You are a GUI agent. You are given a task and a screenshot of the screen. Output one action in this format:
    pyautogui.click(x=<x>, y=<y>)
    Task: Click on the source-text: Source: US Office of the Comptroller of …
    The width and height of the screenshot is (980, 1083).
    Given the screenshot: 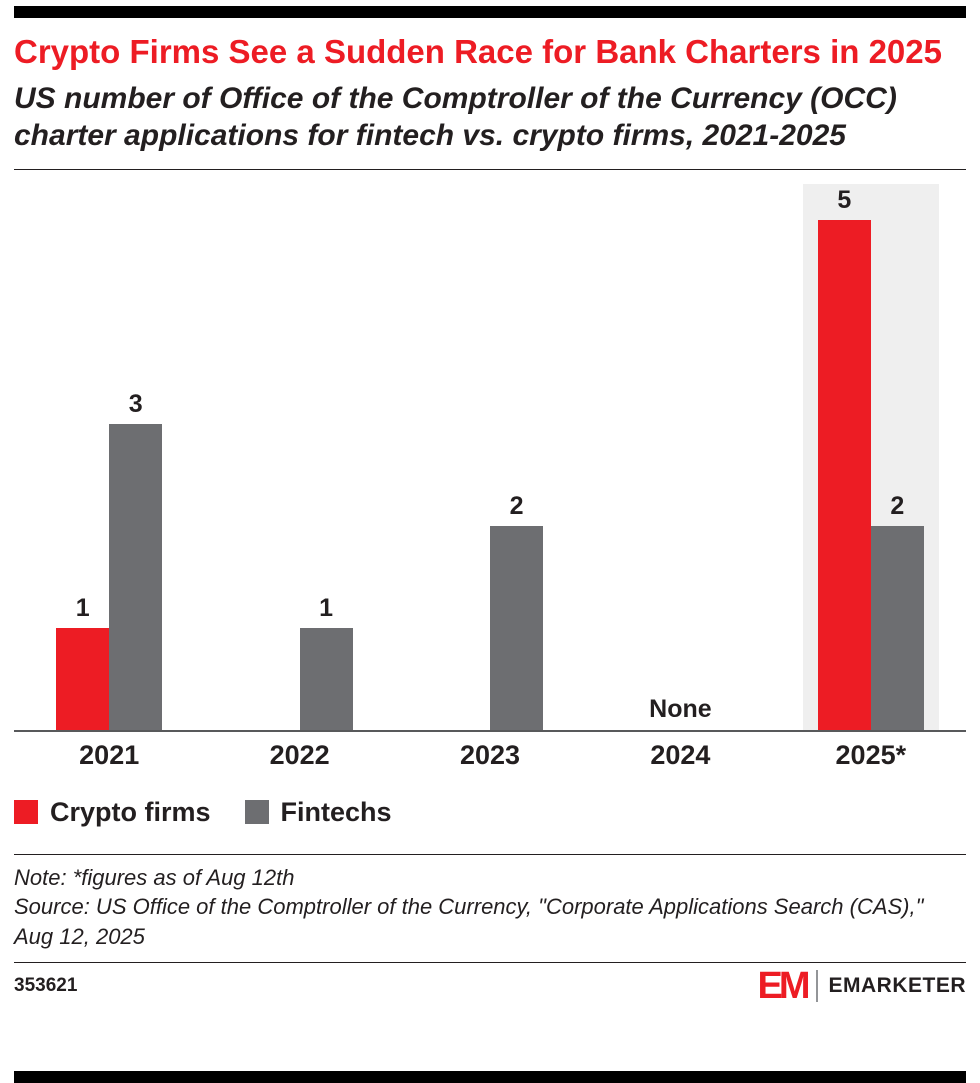 What is the action you would take?
    pyautogui.click(x=469, y=921)
    